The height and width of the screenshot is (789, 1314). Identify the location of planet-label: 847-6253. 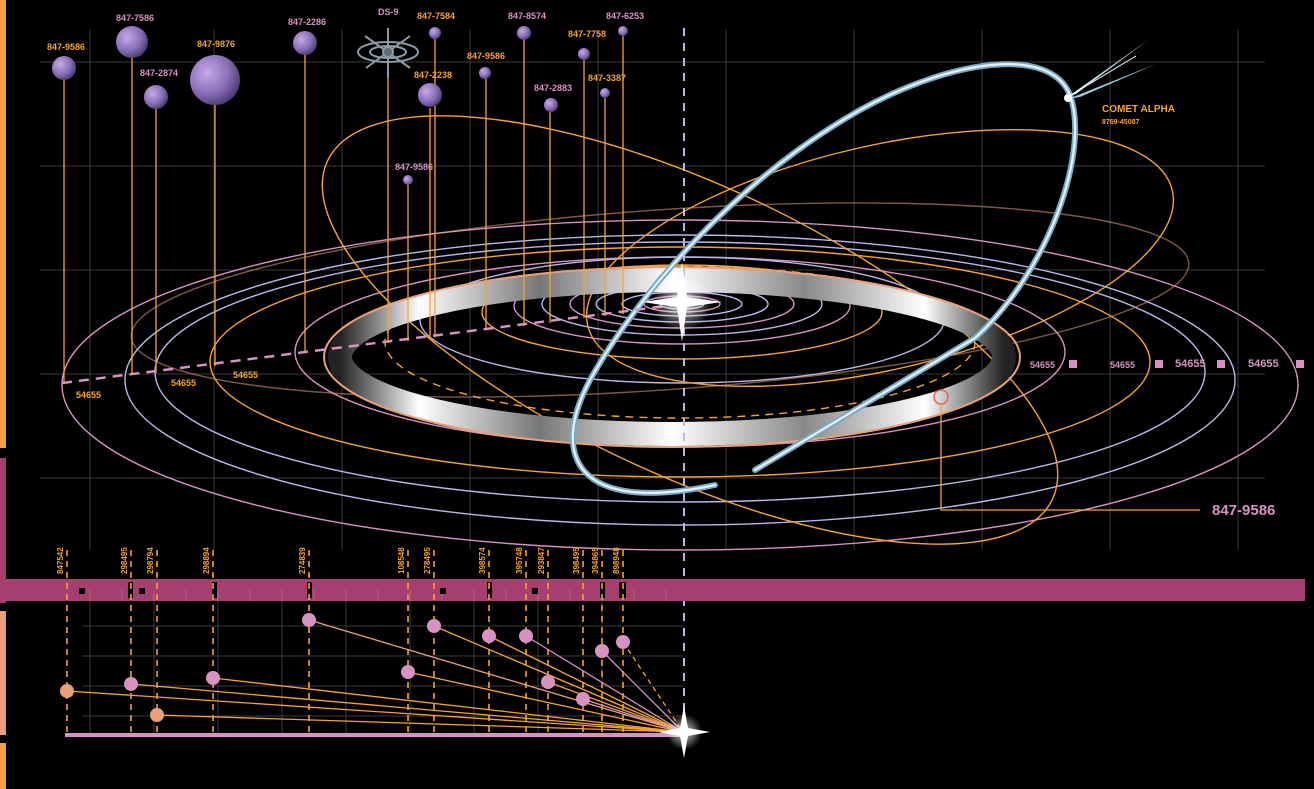
(625, 16).